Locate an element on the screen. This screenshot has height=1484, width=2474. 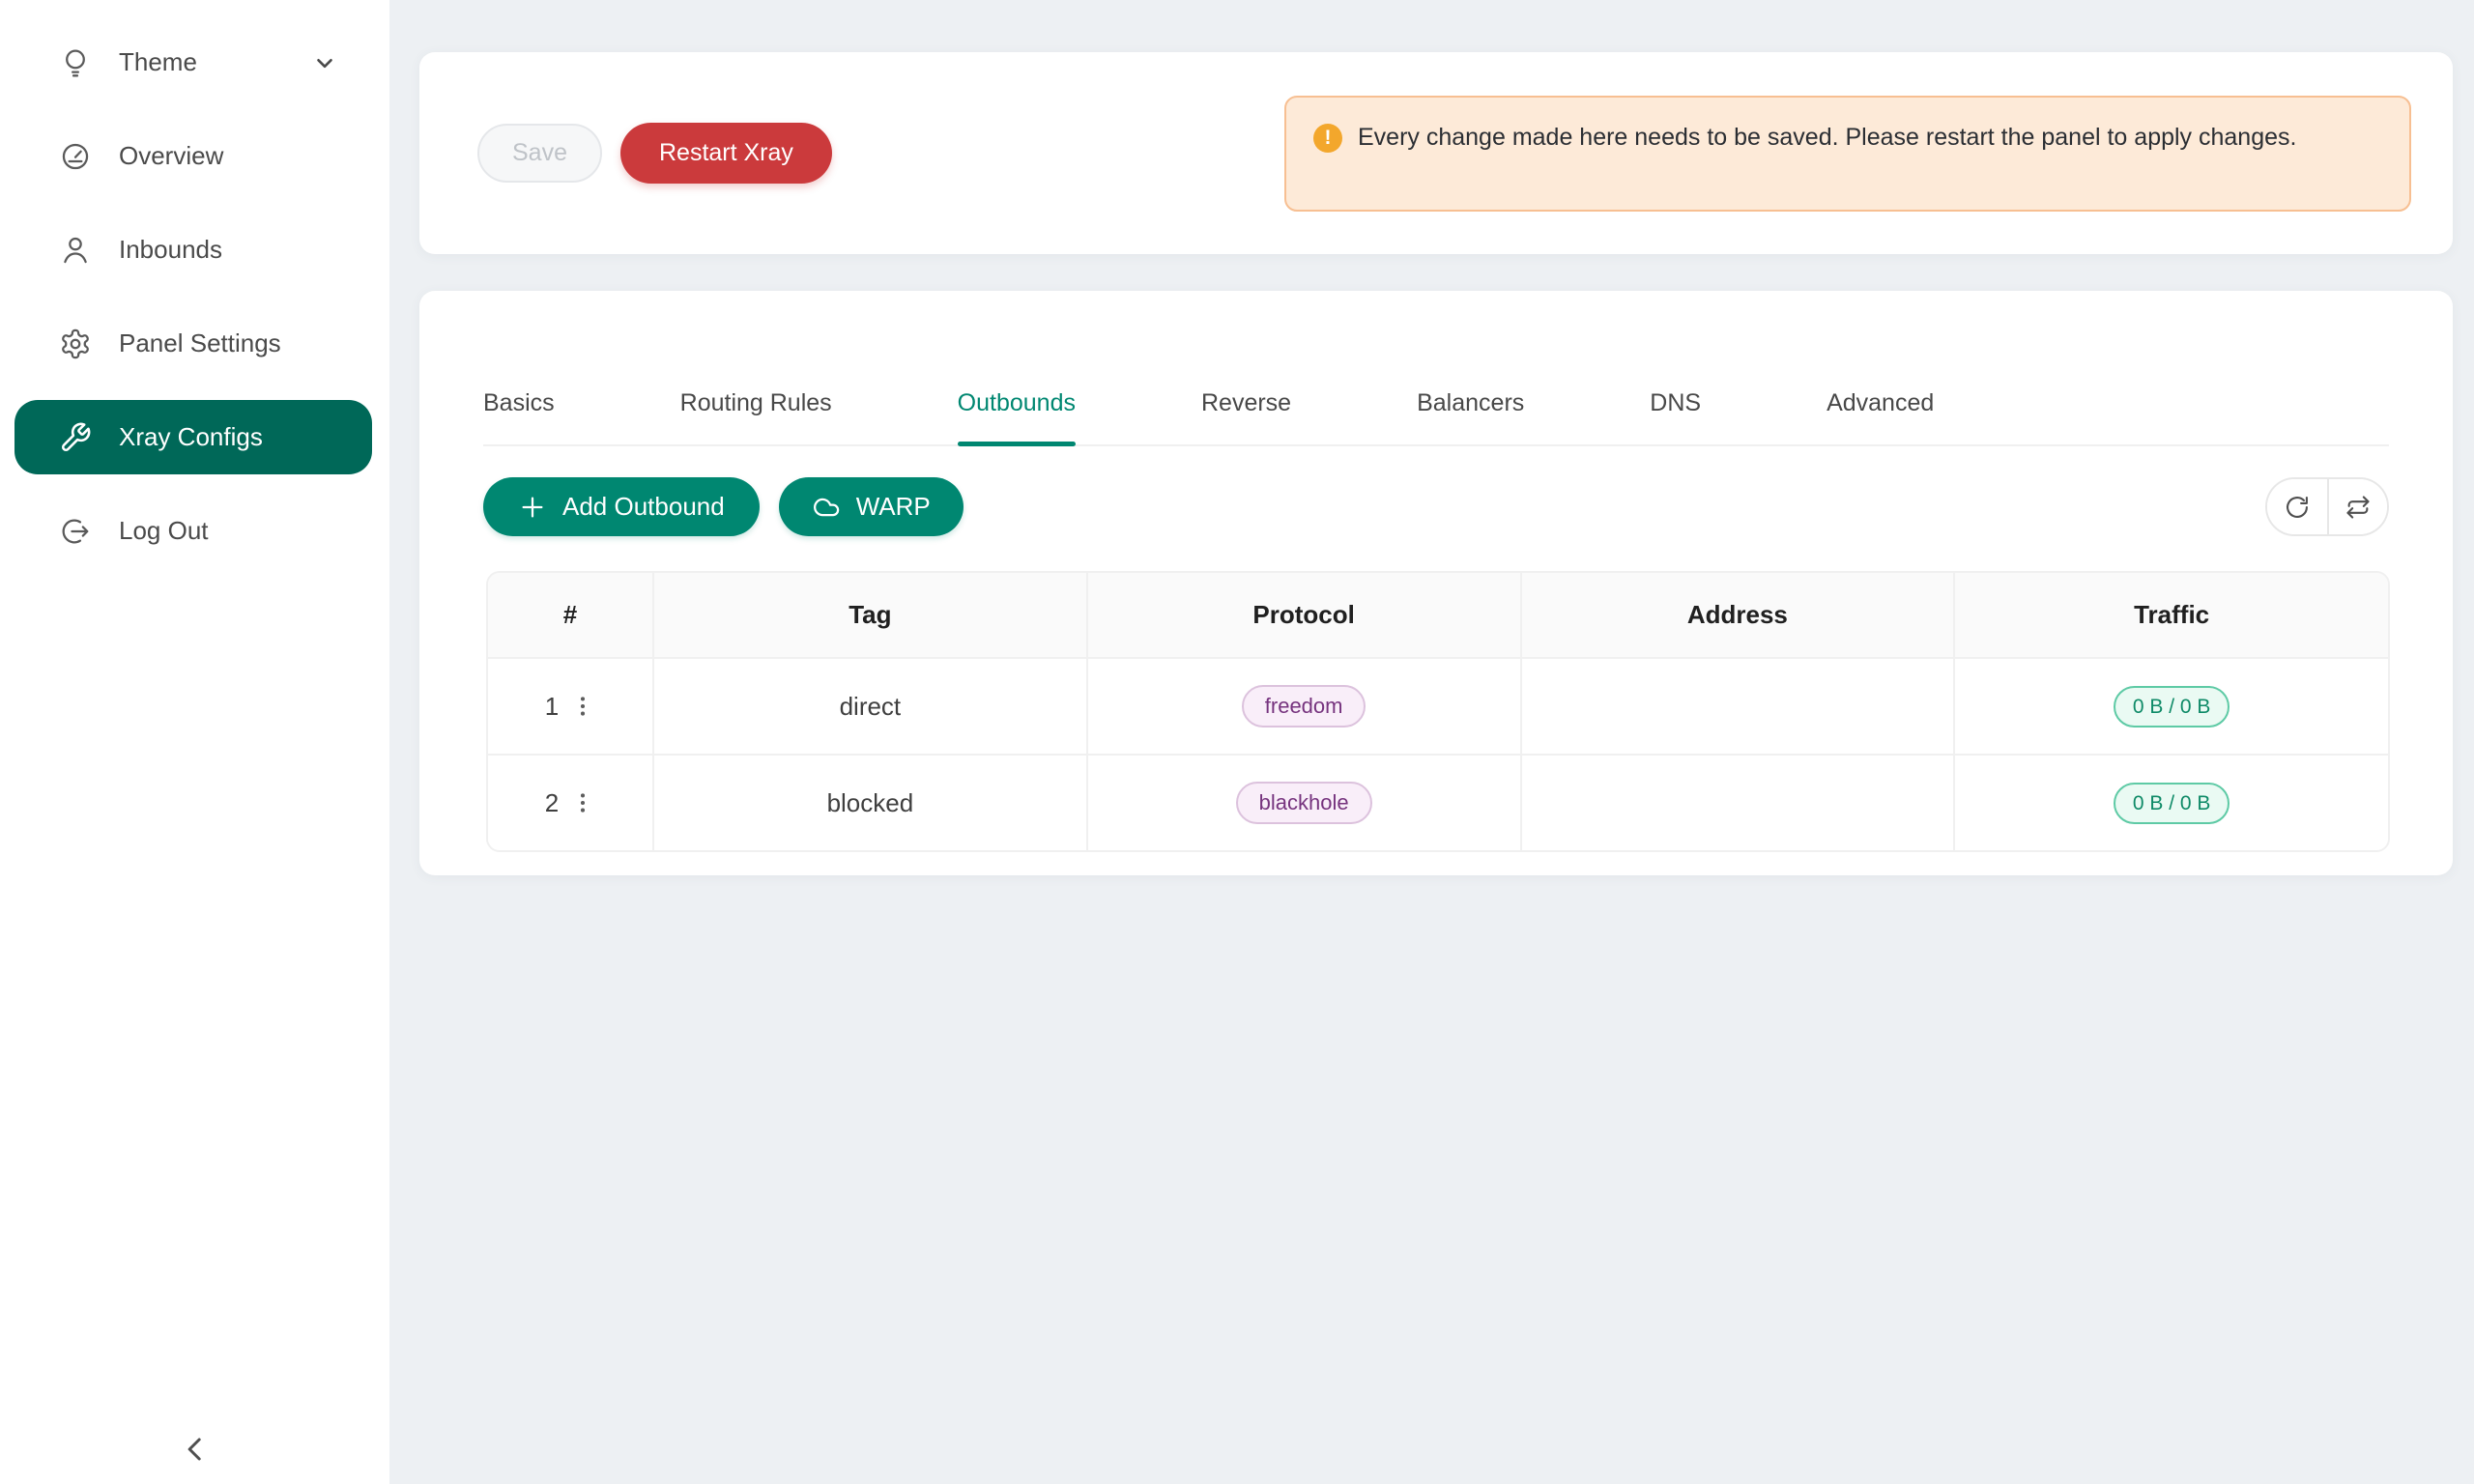
save-button: Save is located at coordinates (540, 154).